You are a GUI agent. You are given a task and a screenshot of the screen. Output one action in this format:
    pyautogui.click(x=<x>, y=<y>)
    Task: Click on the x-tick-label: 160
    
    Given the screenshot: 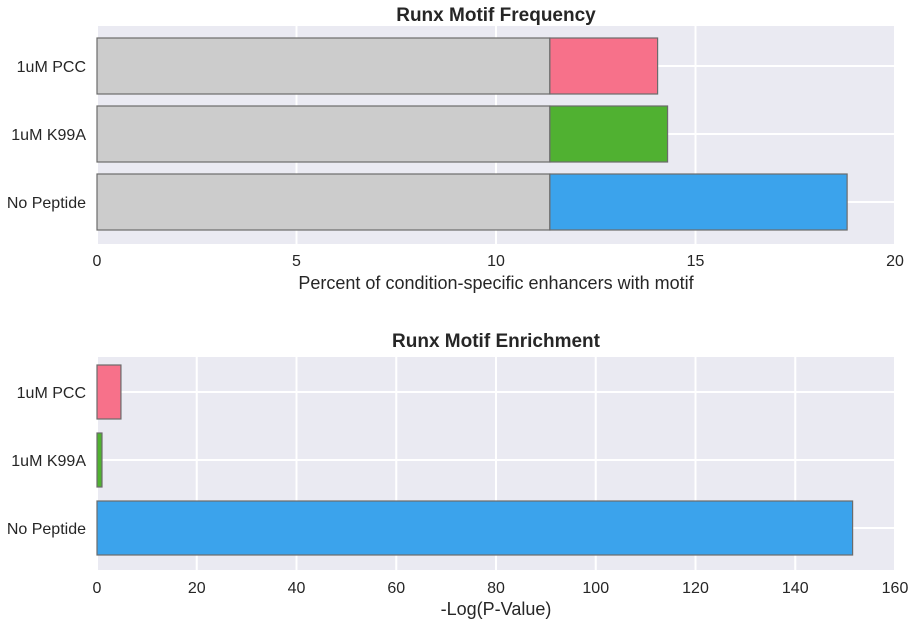 What is the action you would take?
    pyautogui.click(x=895, y=588)
    